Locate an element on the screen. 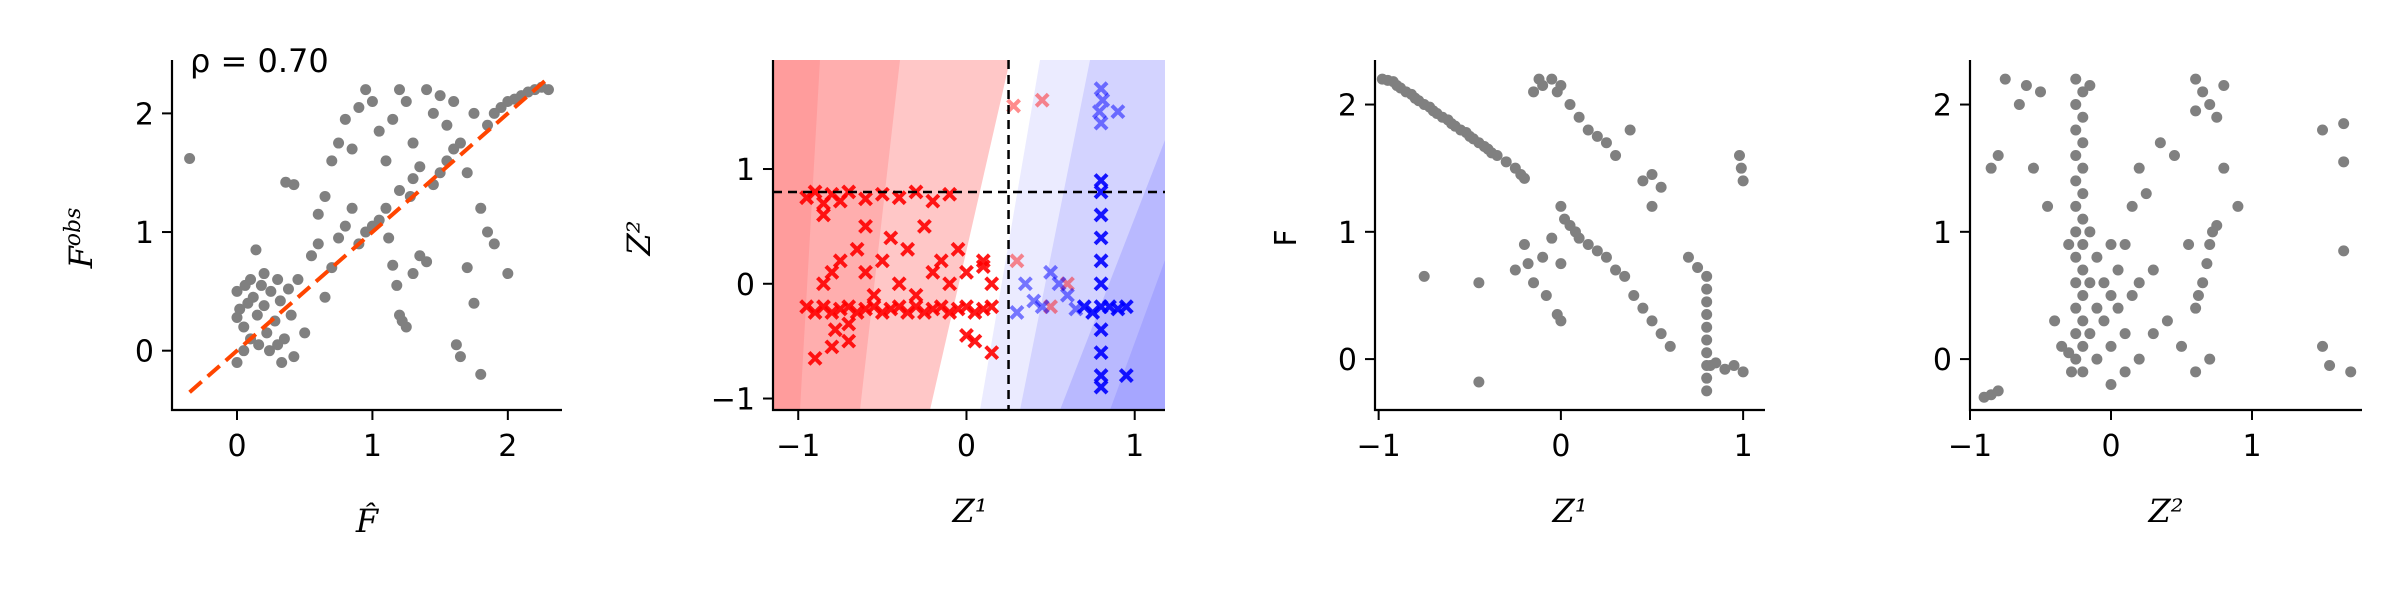  p2-ticks: −1 0 1 −1 0 1 is located at coordinates (927, 308).